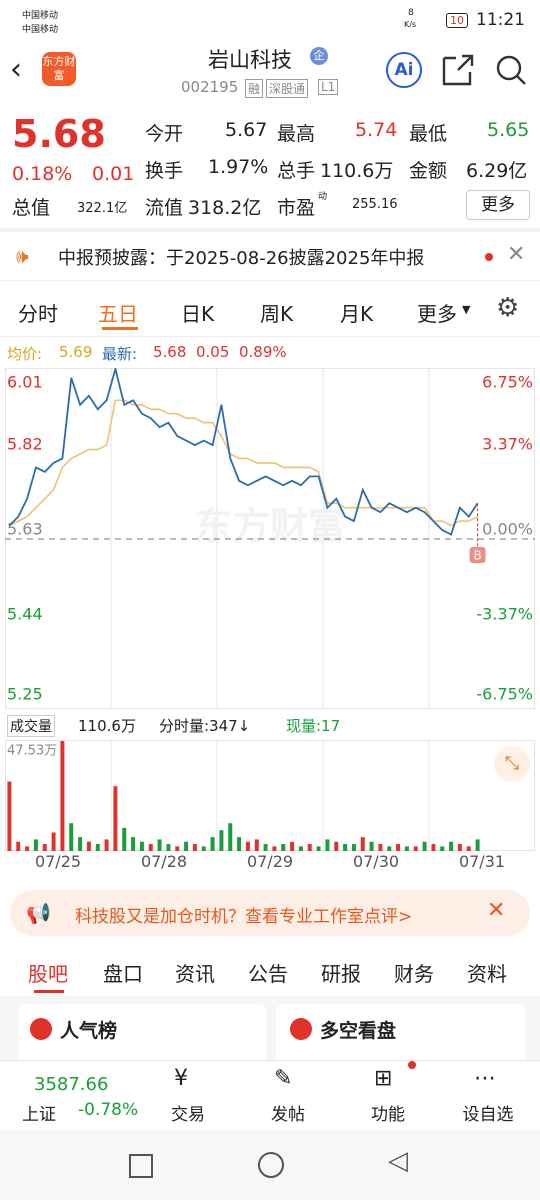 This screenshot has width=540, height=1200. Describe the element at coordinates (123, 974) in the screenshot. I see `section-tab: 盘口` at that location.